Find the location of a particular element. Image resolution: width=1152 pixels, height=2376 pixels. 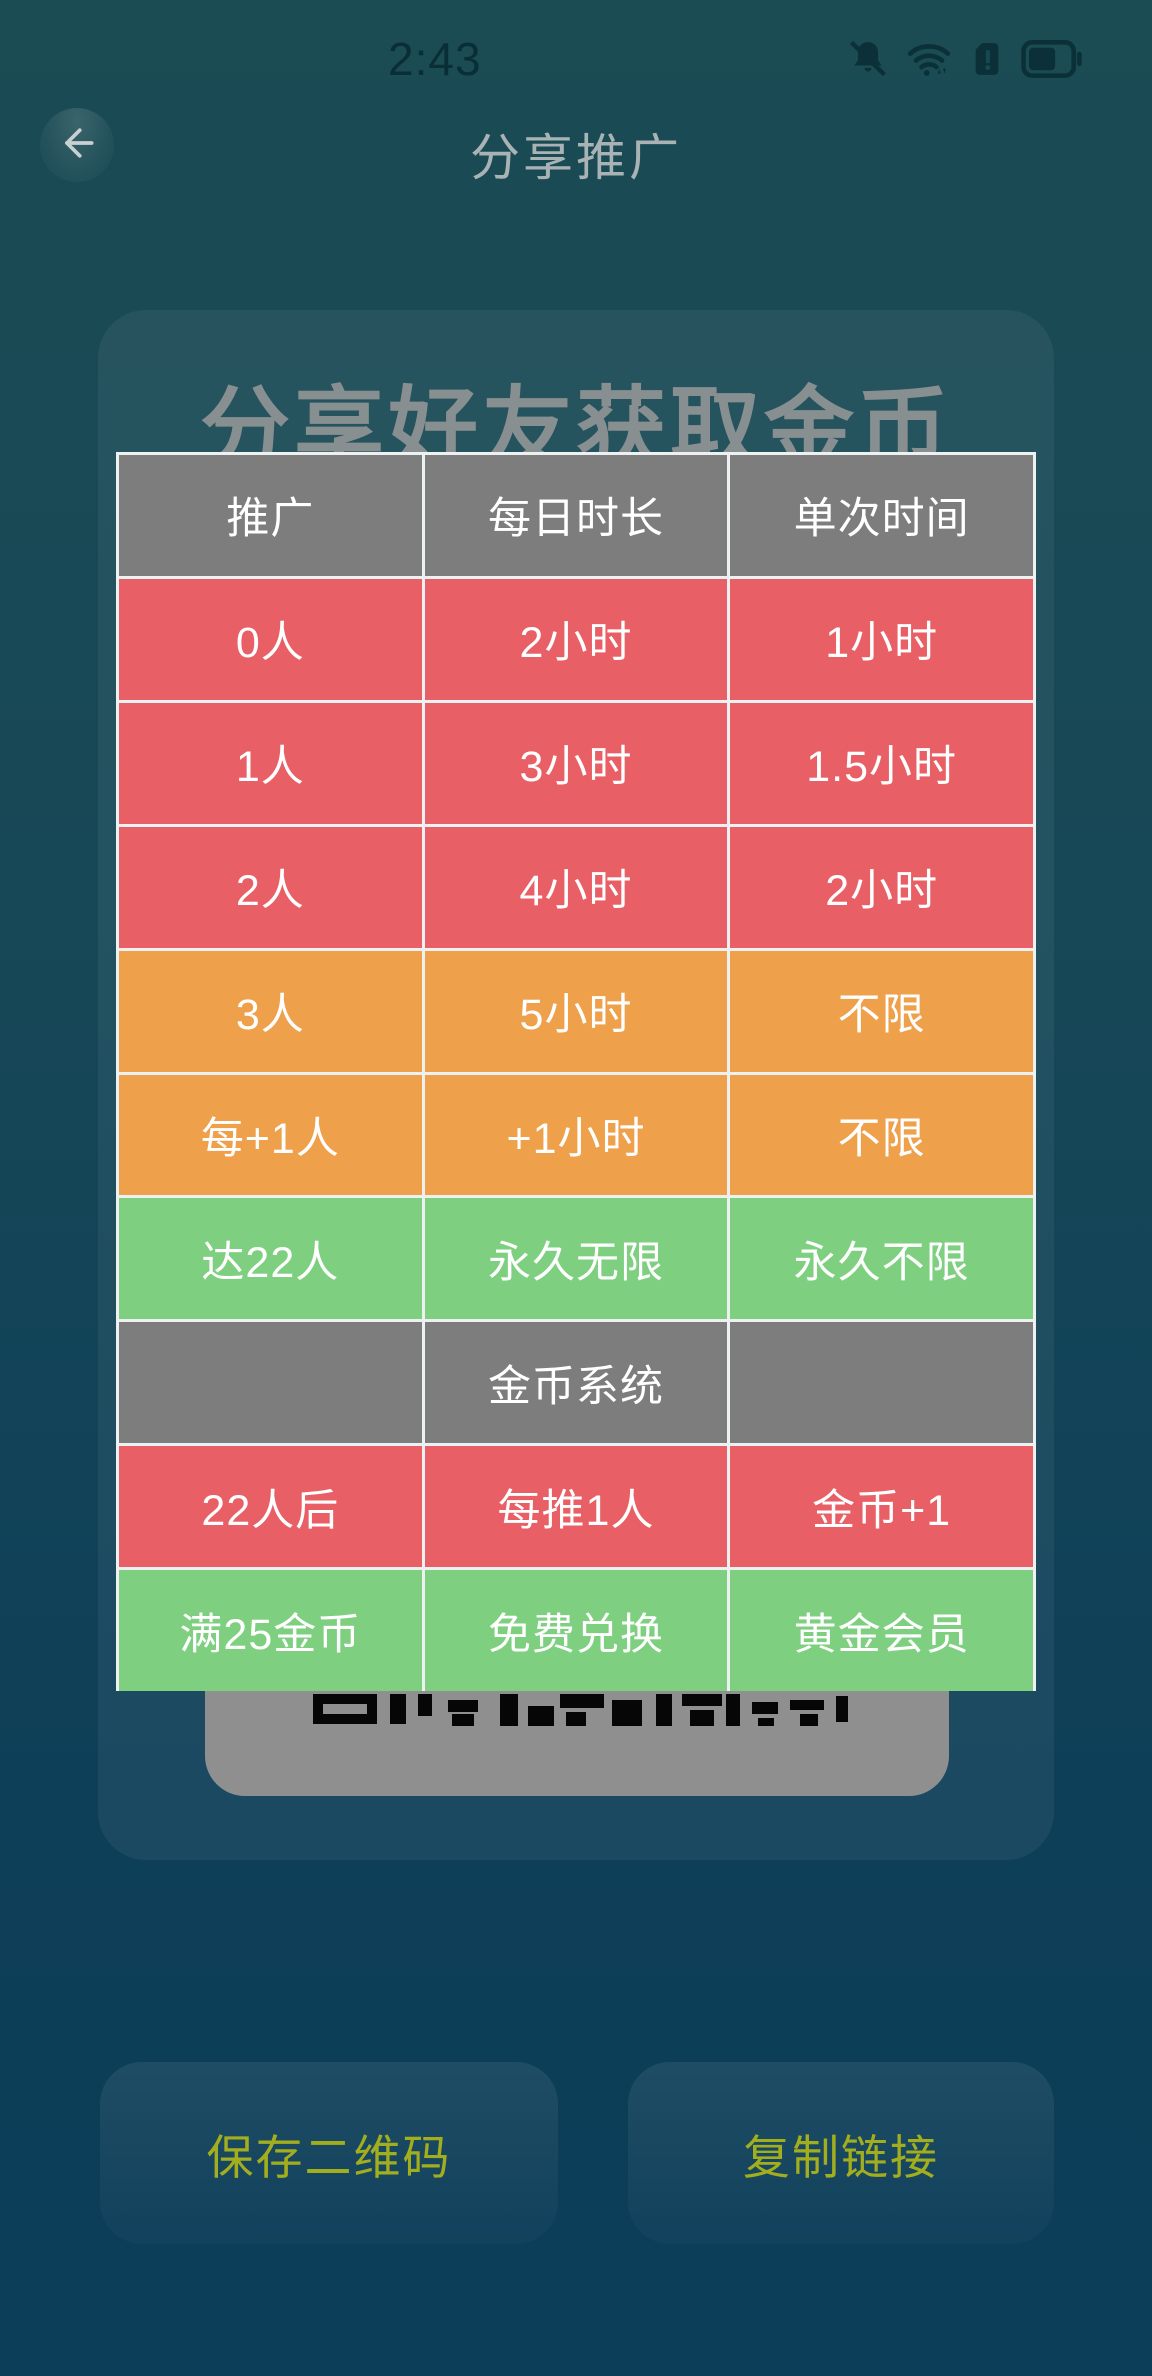

table-cell: 1小时 is located at coordinates (881, 639).